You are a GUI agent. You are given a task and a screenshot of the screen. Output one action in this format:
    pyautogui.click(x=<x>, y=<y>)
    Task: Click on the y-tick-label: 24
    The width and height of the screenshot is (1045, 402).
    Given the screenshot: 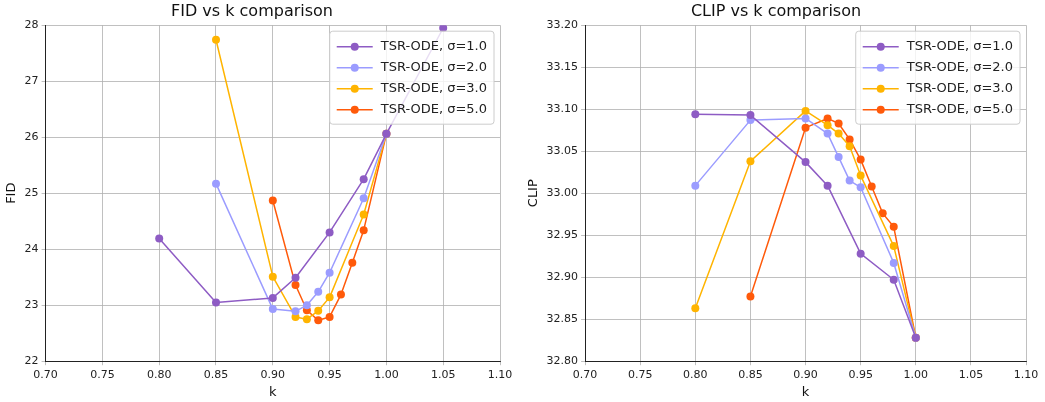 What is the action you would take?
    pyautogui.click(x=31, y=249)
    